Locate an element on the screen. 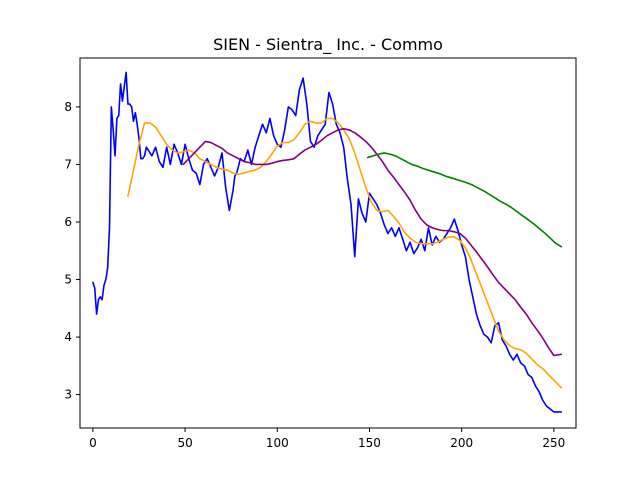 This screenshot has height=480, width=640. x-tick-label: 250 is located at coordinates (553, 443).